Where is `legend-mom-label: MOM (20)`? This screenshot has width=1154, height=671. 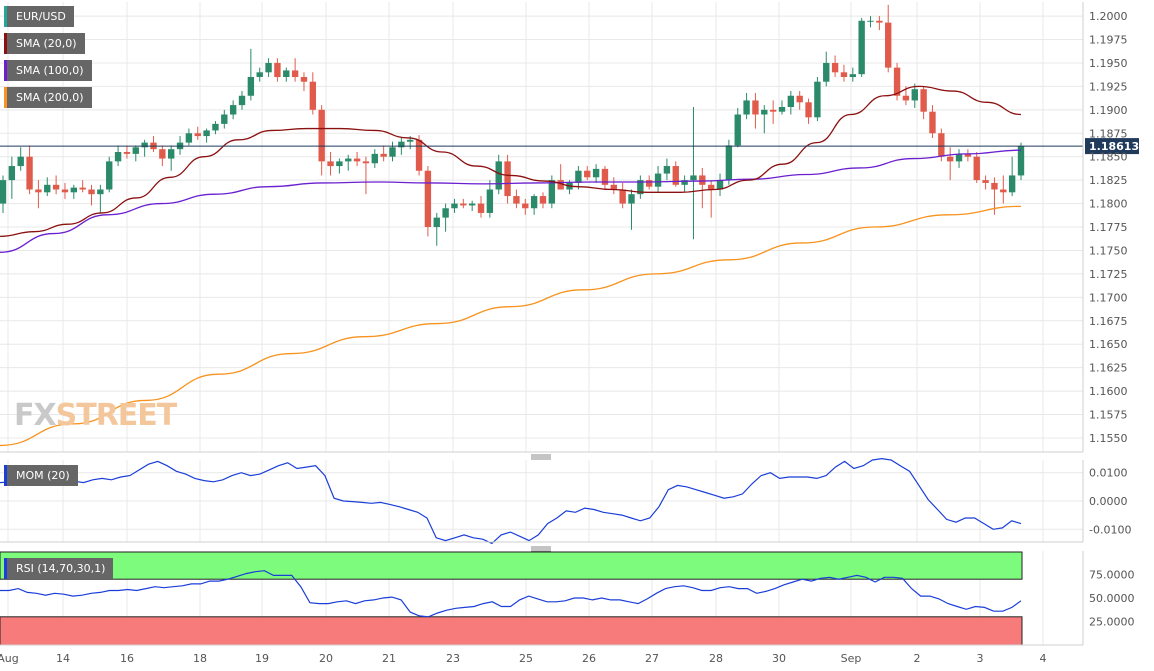 legend-mom-label: MOM (20) is located at coordinates (43, 475).